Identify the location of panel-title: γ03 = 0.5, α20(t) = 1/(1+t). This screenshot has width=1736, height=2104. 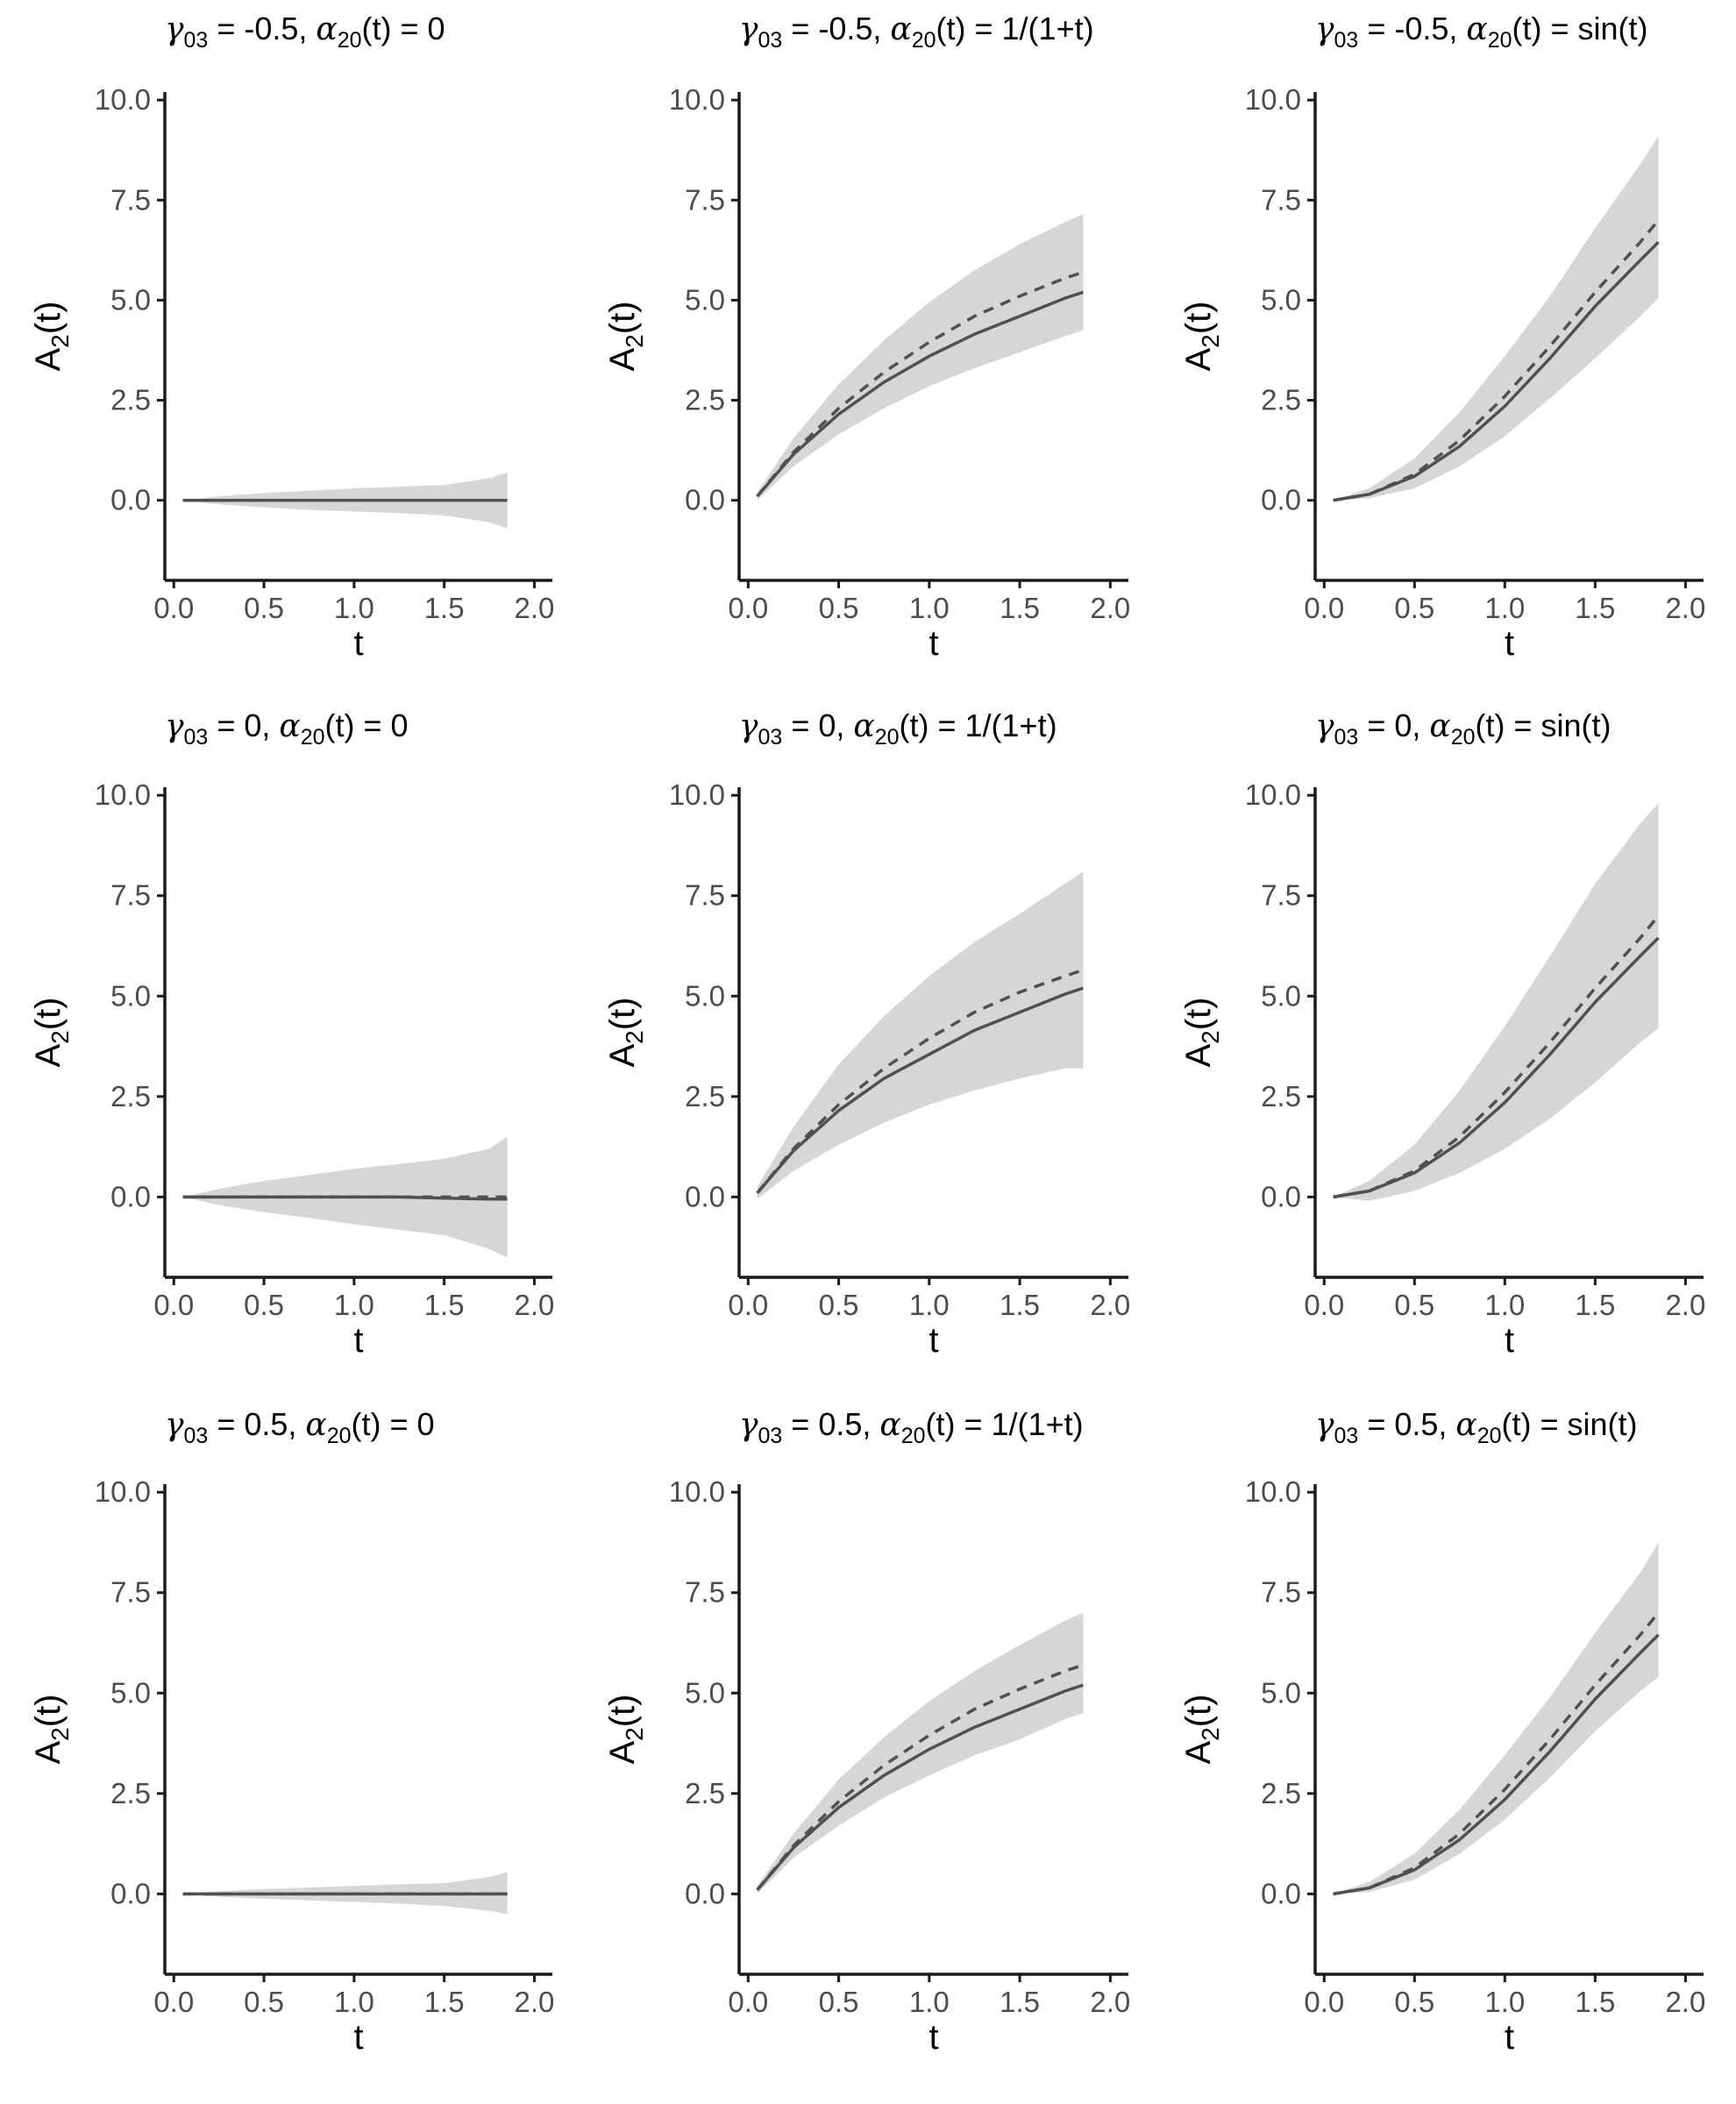
(911, 1427).